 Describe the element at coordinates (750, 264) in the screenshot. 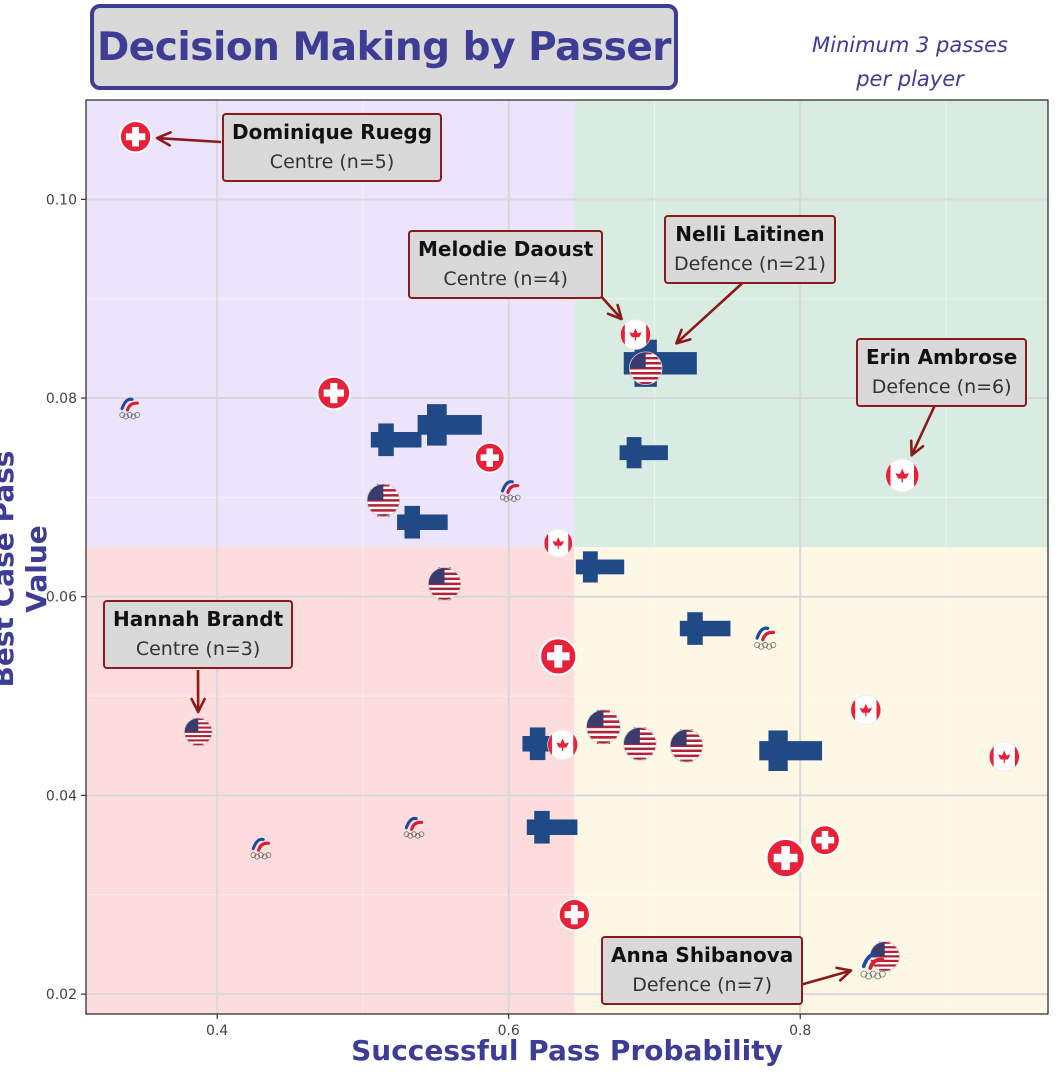

I see `annotation-role: Defence (n=21)` at that location.